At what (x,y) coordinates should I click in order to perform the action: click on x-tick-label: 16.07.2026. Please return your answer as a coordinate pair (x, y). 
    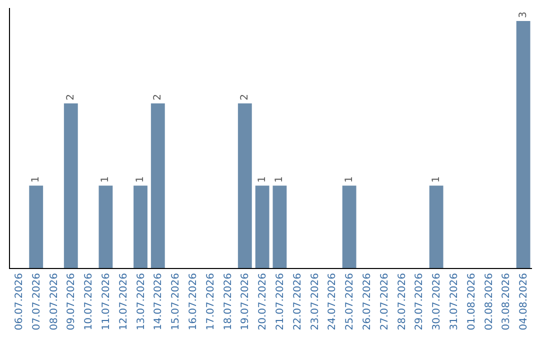
    Looking at the image, I should click on (193, 301).